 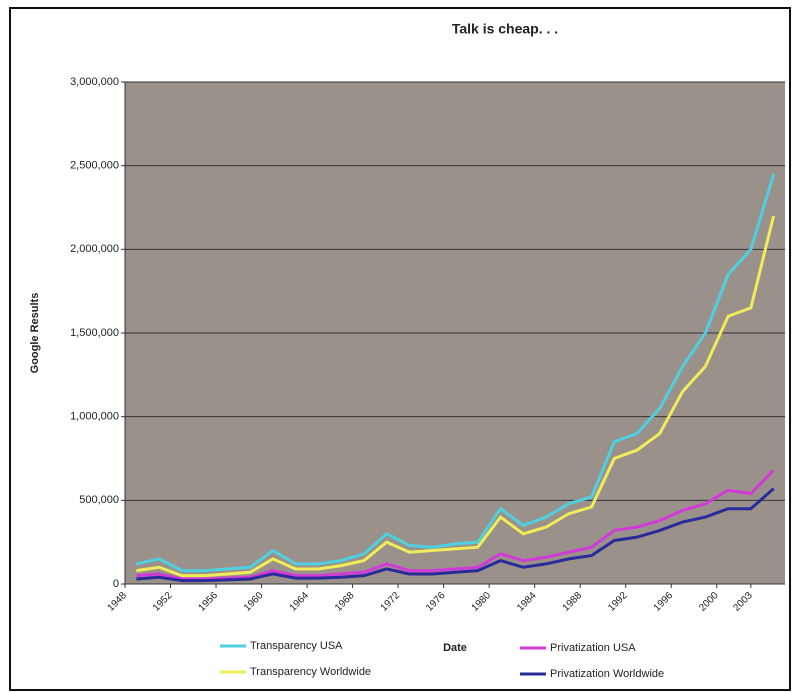 What do you see at coordinates (94, 333) in the screenshot?
I see `y-tick-label: 1,500,000` at bounding box center [94, 333].